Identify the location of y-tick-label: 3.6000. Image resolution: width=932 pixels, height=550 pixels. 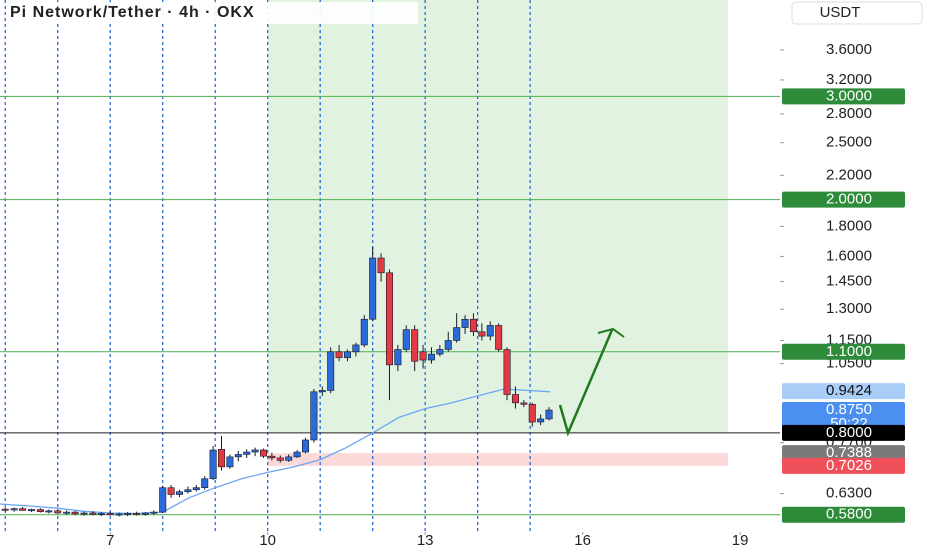
(849, 49).